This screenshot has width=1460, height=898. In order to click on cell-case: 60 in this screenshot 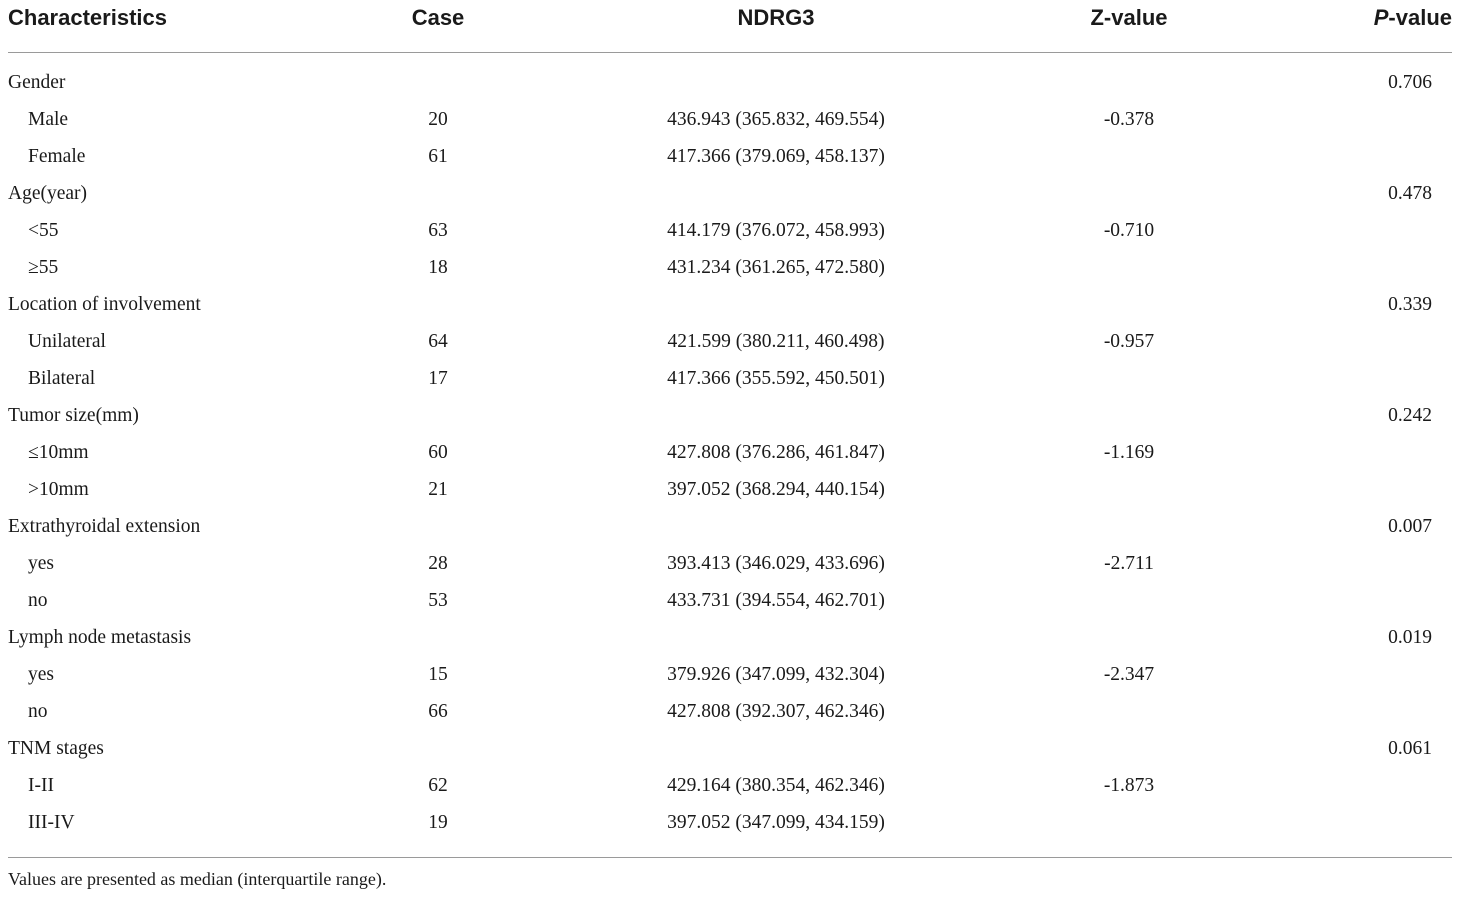, I will do `click(438, 452)`.